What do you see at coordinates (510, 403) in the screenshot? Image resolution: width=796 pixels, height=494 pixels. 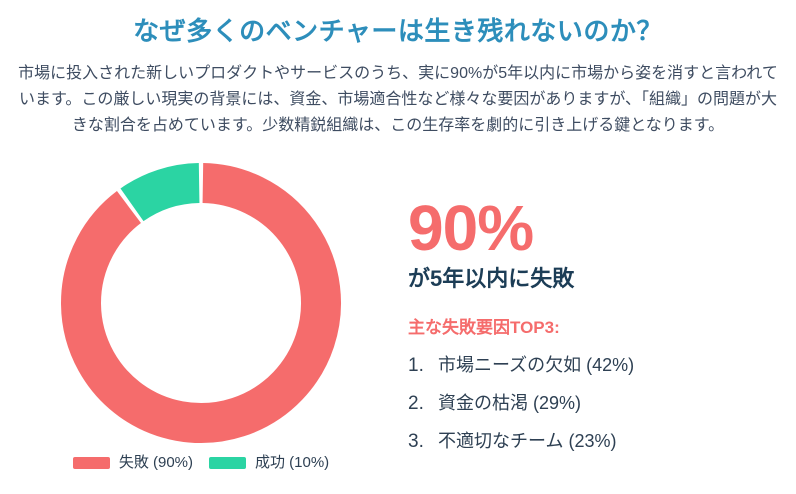 I see `reason-text: 資金の枯渇 (29%)` at bounding box center [510, 403].